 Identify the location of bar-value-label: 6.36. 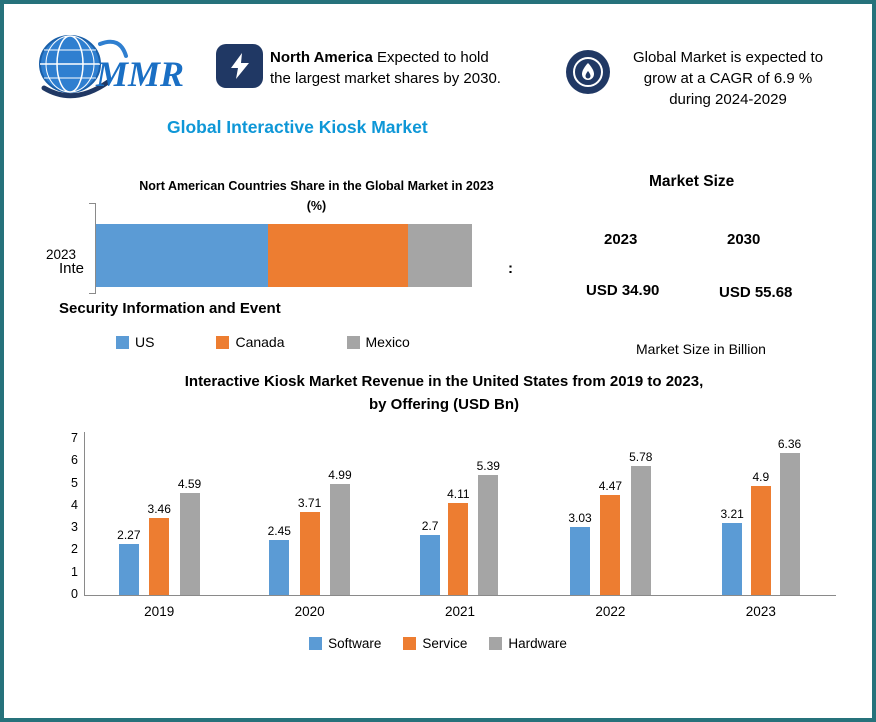
(789, 444).